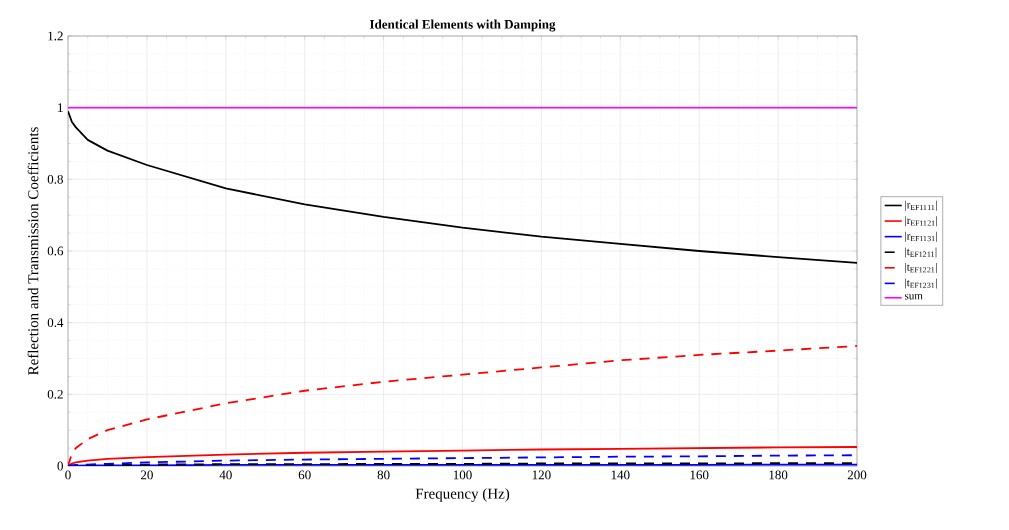  I want to click on chart-title: Identical Elements with Damping, so click(462, 25).